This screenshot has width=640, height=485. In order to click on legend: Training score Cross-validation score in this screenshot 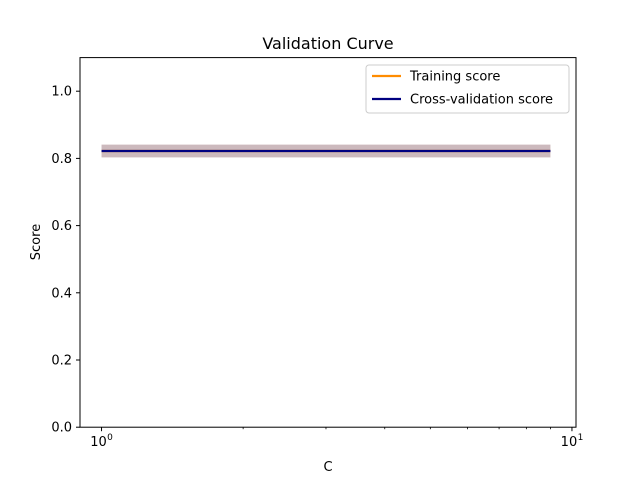, I will do `click(467, 89)`.